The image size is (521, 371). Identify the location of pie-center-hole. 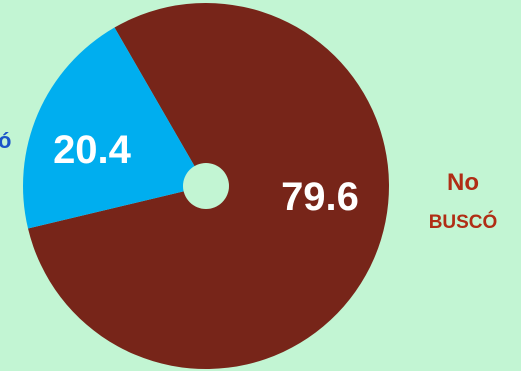
(206, 186).